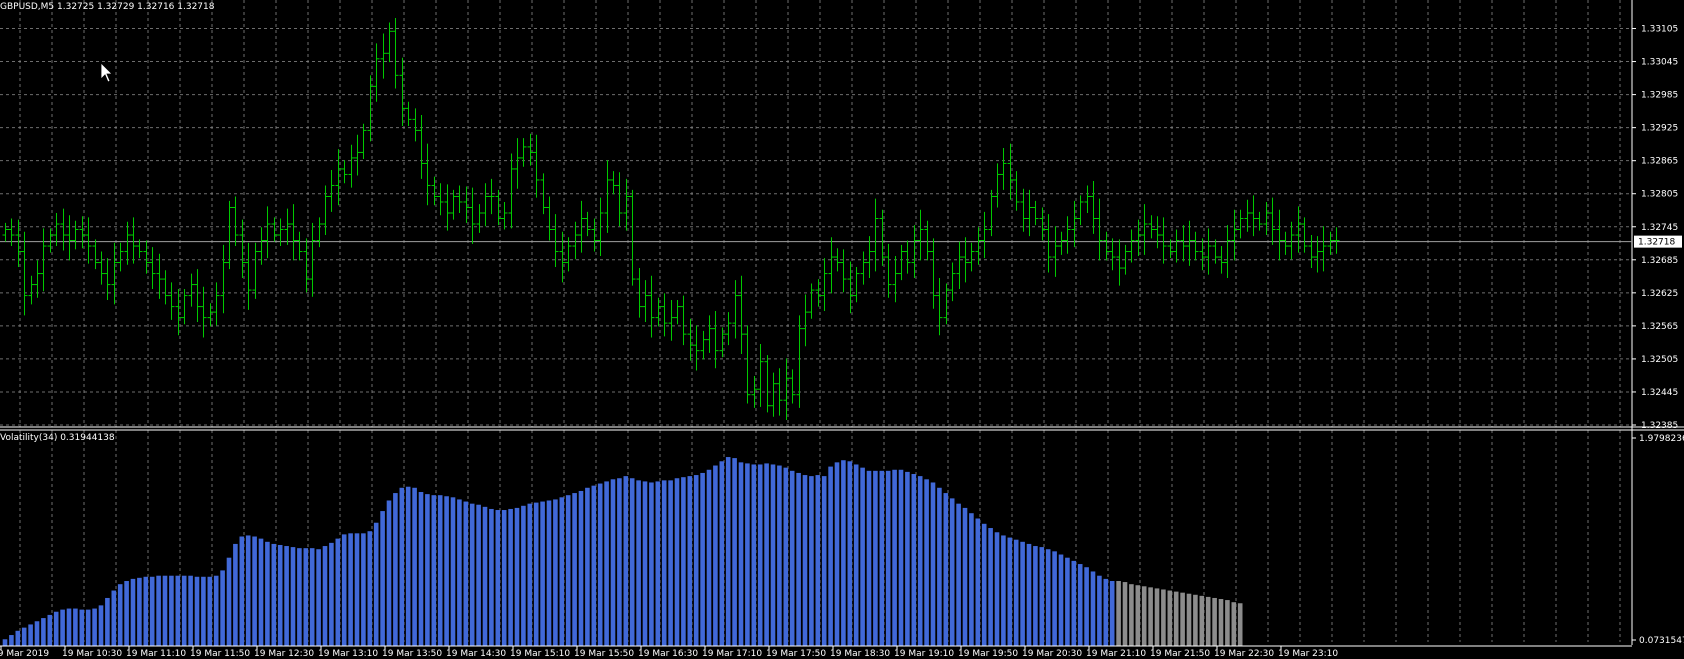 Image resolution: width=1684 pixels, height=659 pixels. What do you see at coordinates (1659, 63) in the screenshot?
I see `price-axis-label: 1.33045` at bounding box center [1659, 63].